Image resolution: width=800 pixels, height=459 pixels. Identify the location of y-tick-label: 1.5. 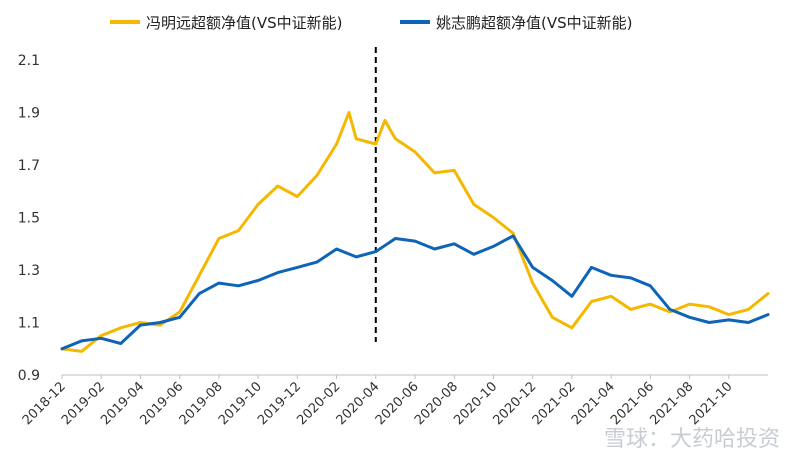
(29, 219).